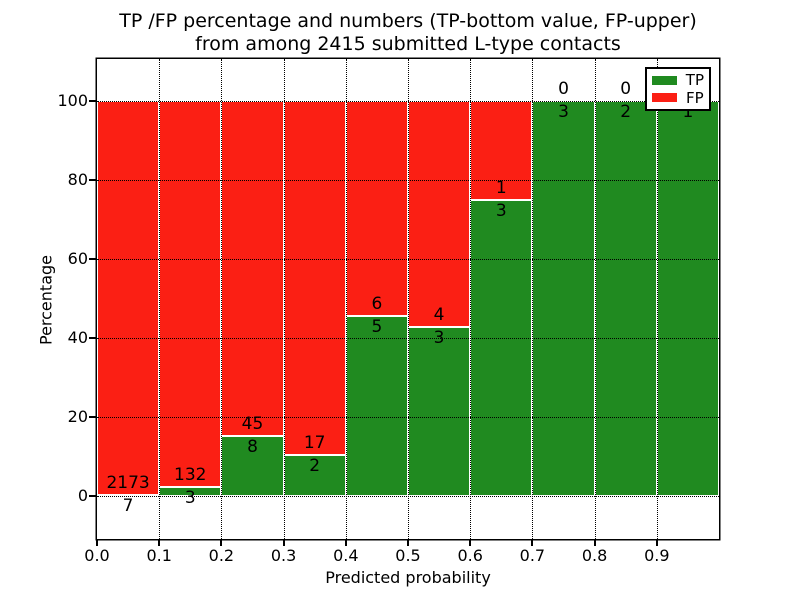 The height and width of the screenshot is (600, 800). I want to click on tp-count-label: 5, so click(377, 327).